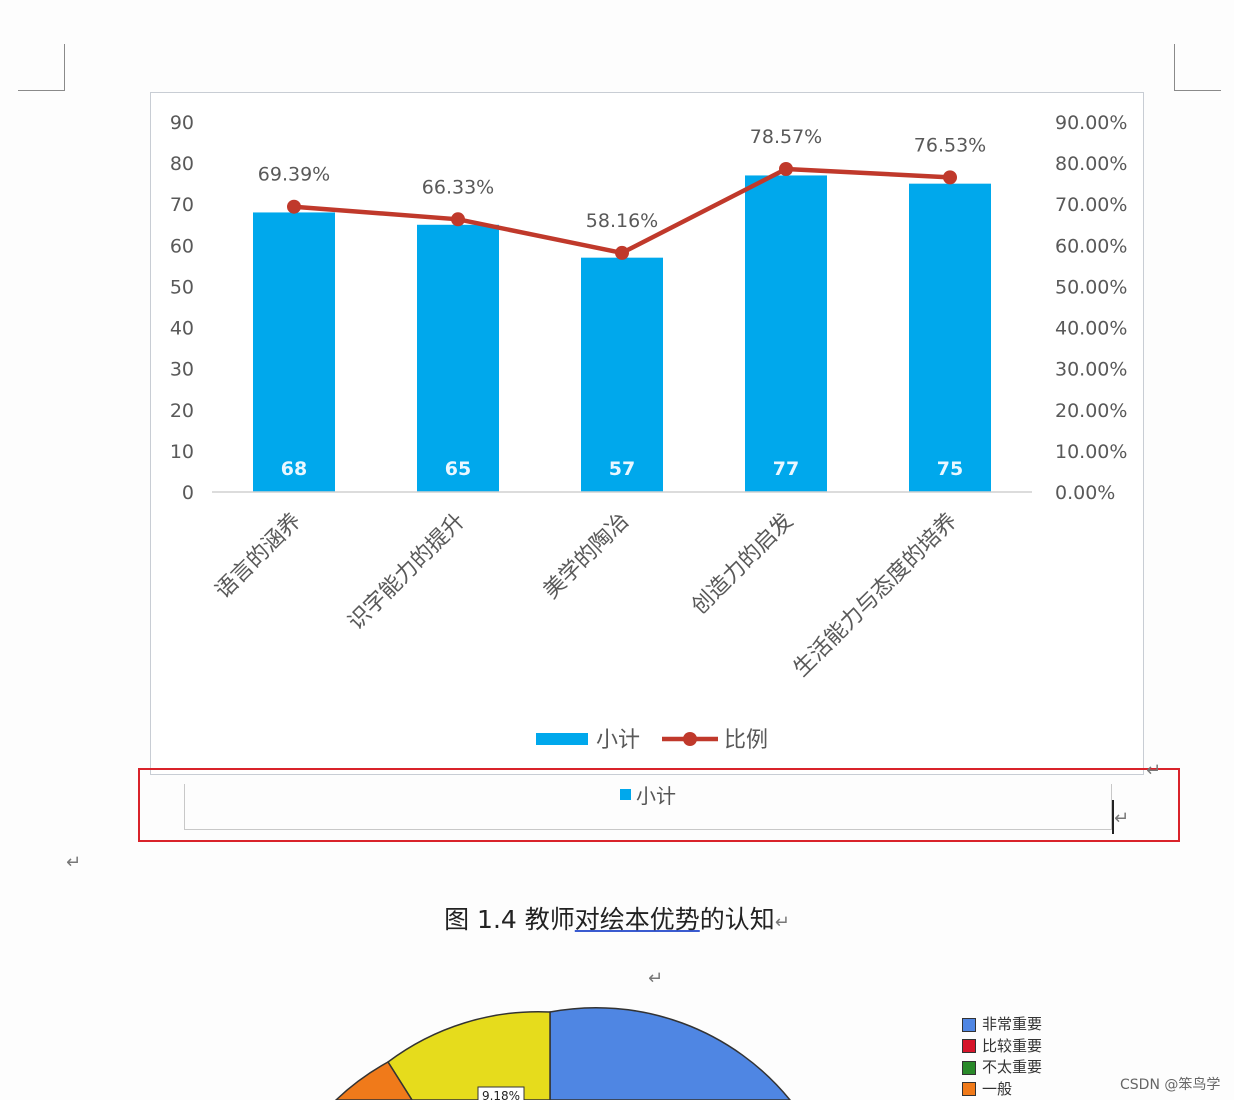 The image size is (1234, 1100). I want to click on legend-placeholder-box, so click(648, 807).